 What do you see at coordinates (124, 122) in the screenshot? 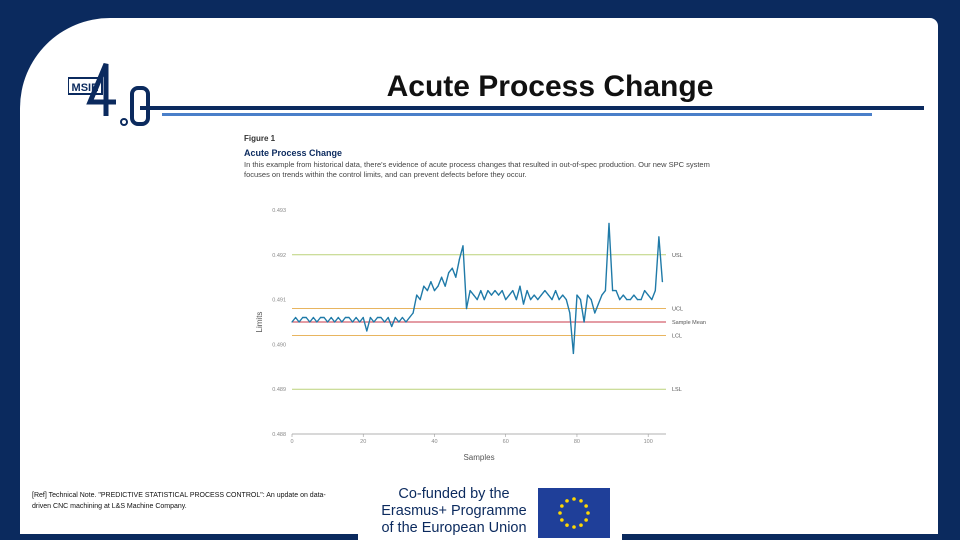
I see `logo-dot` at bounding box center [124, 122].